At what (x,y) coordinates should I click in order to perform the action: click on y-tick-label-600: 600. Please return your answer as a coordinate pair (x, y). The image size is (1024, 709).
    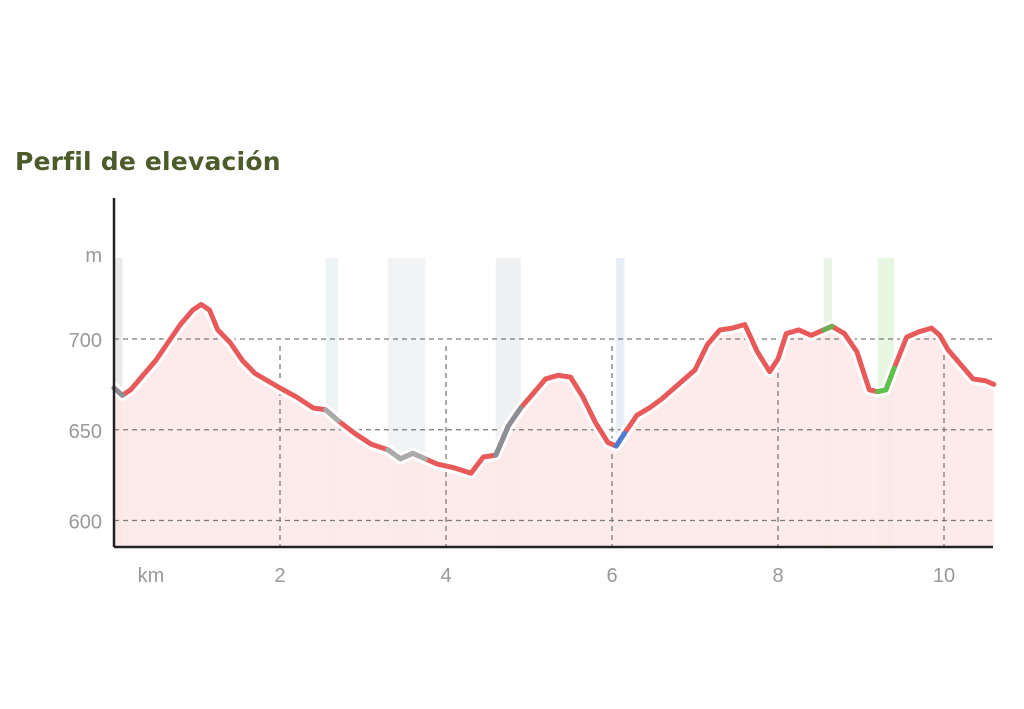
    Looking at the image, I should click on (85, 523).